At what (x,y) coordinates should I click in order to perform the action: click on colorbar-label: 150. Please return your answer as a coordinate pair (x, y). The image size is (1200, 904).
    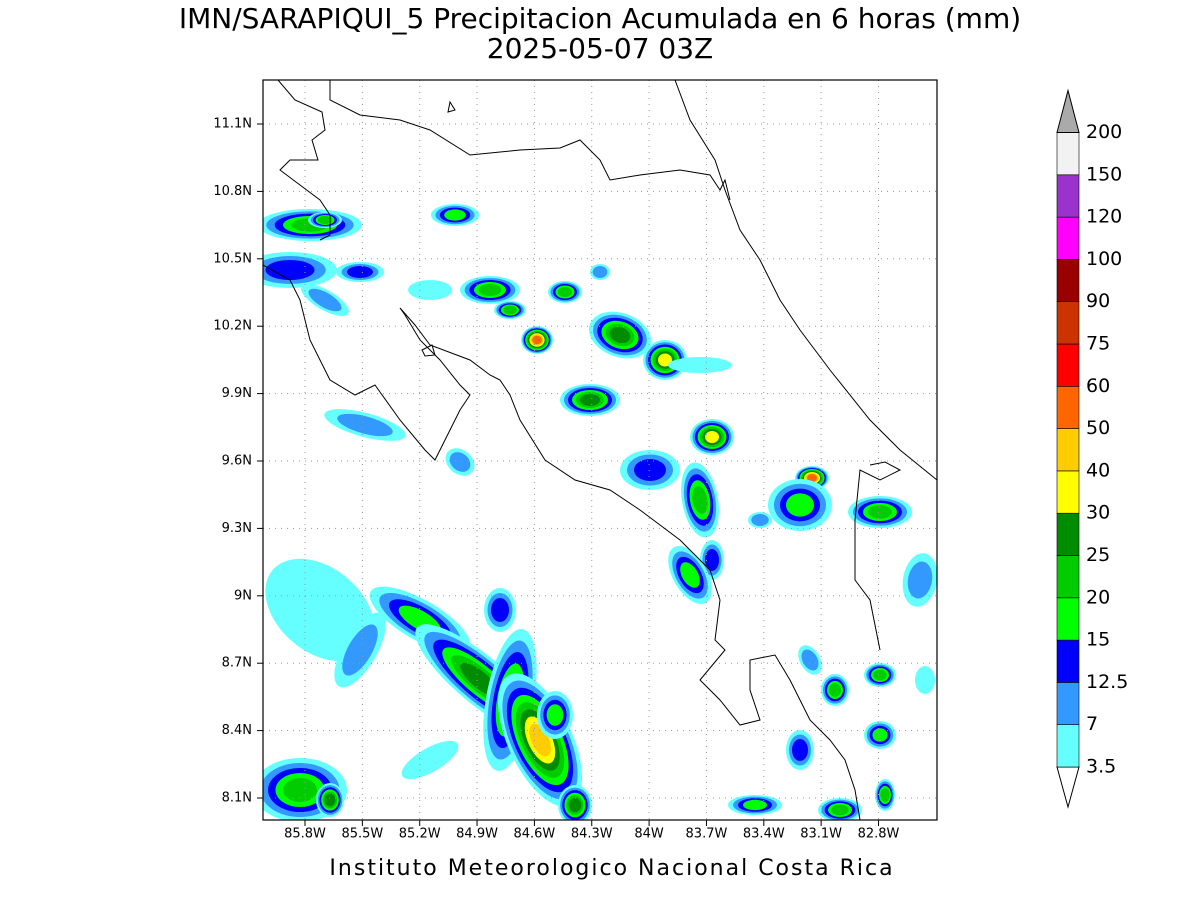
    Looking at the image, I should click on (1104, 174).